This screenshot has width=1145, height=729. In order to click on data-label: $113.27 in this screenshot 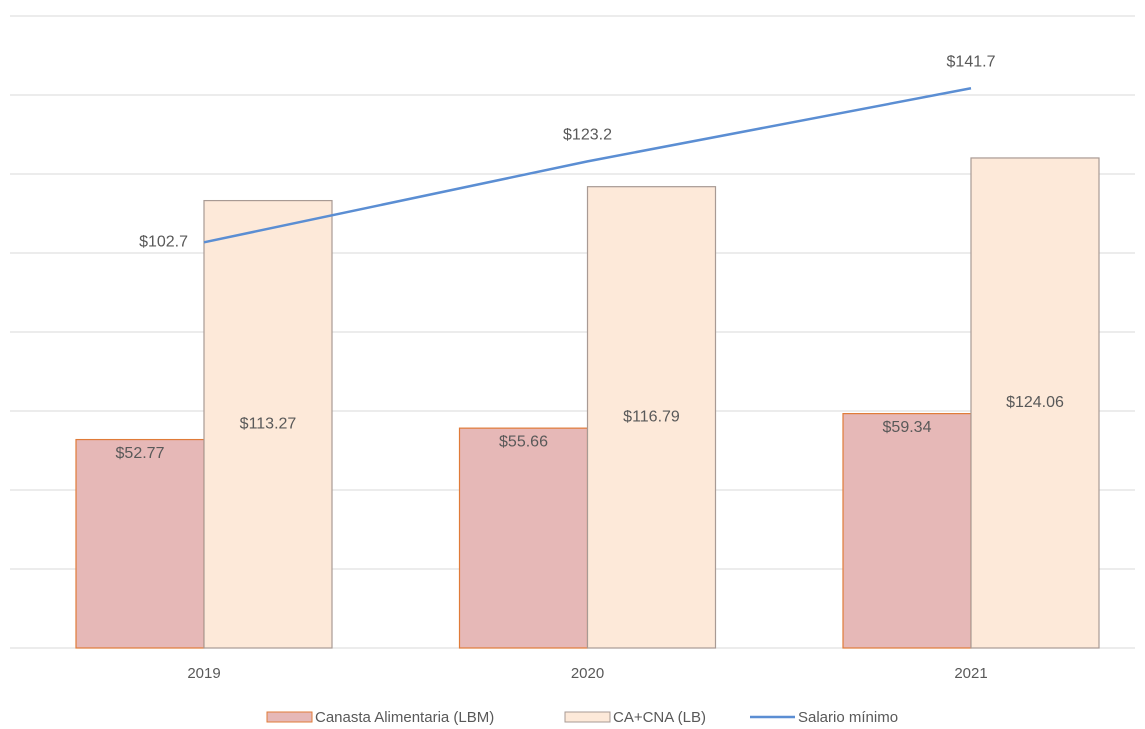, I will do `click(268, 424)`.